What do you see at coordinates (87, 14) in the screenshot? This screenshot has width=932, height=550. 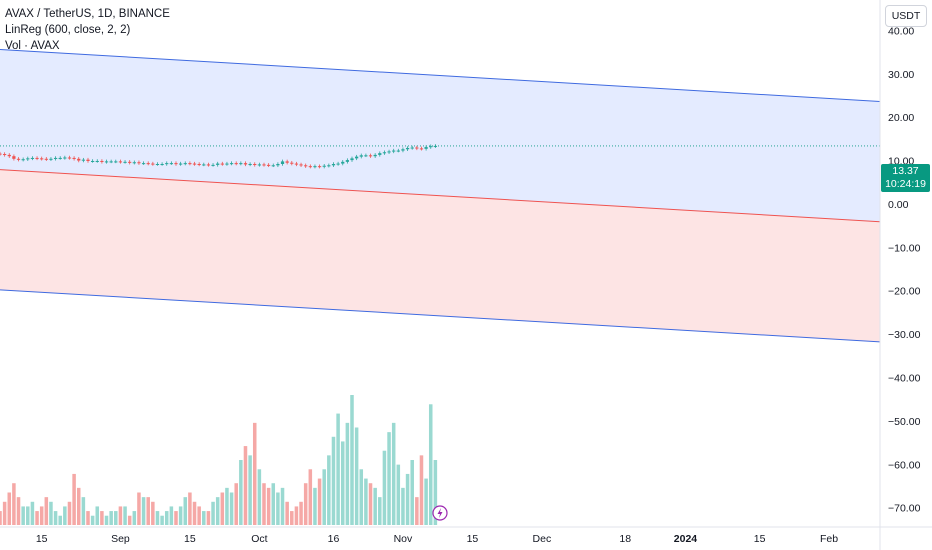 I see `symbol-title: AVAX / TetherUS, 1D, BINANCE` at bounding box center [87, 14].